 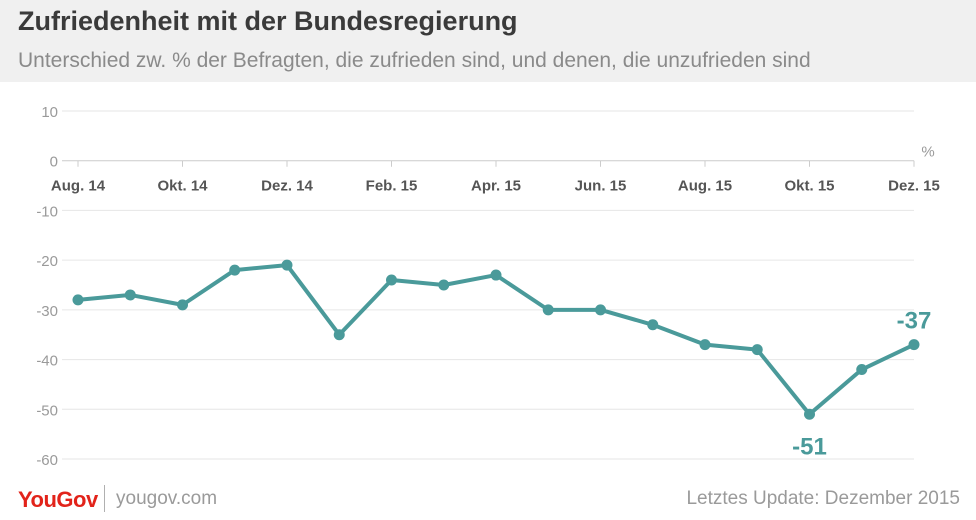 What do you see at coordinates (47, 286) in the screenshot?
I see `y-axis-tick-labels: 10 0 -10 -20 -30 -40 -50 -60` at bounding box center [47, 286].